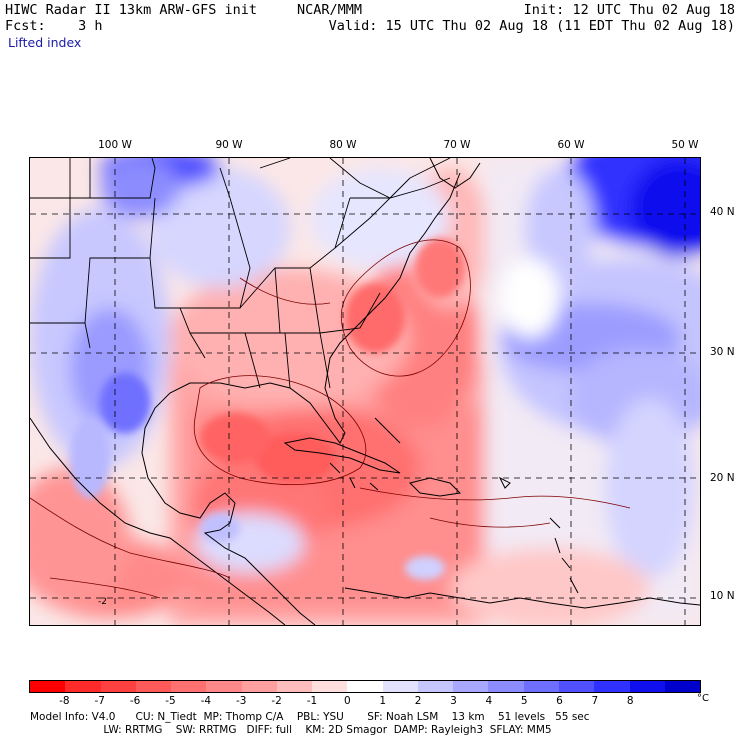  I want to click on colorbar-tick-label: -8, so click(64, 701).